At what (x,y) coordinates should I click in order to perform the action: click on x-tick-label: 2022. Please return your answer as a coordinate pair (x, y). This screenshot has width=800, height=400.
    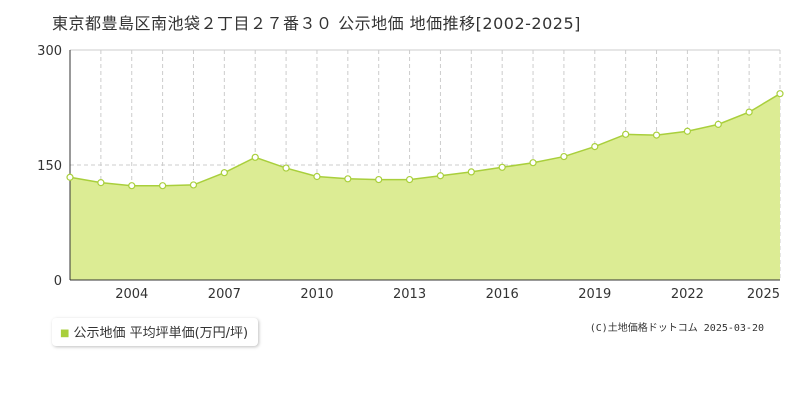
    Looking at the image, I should click on (687, 294).